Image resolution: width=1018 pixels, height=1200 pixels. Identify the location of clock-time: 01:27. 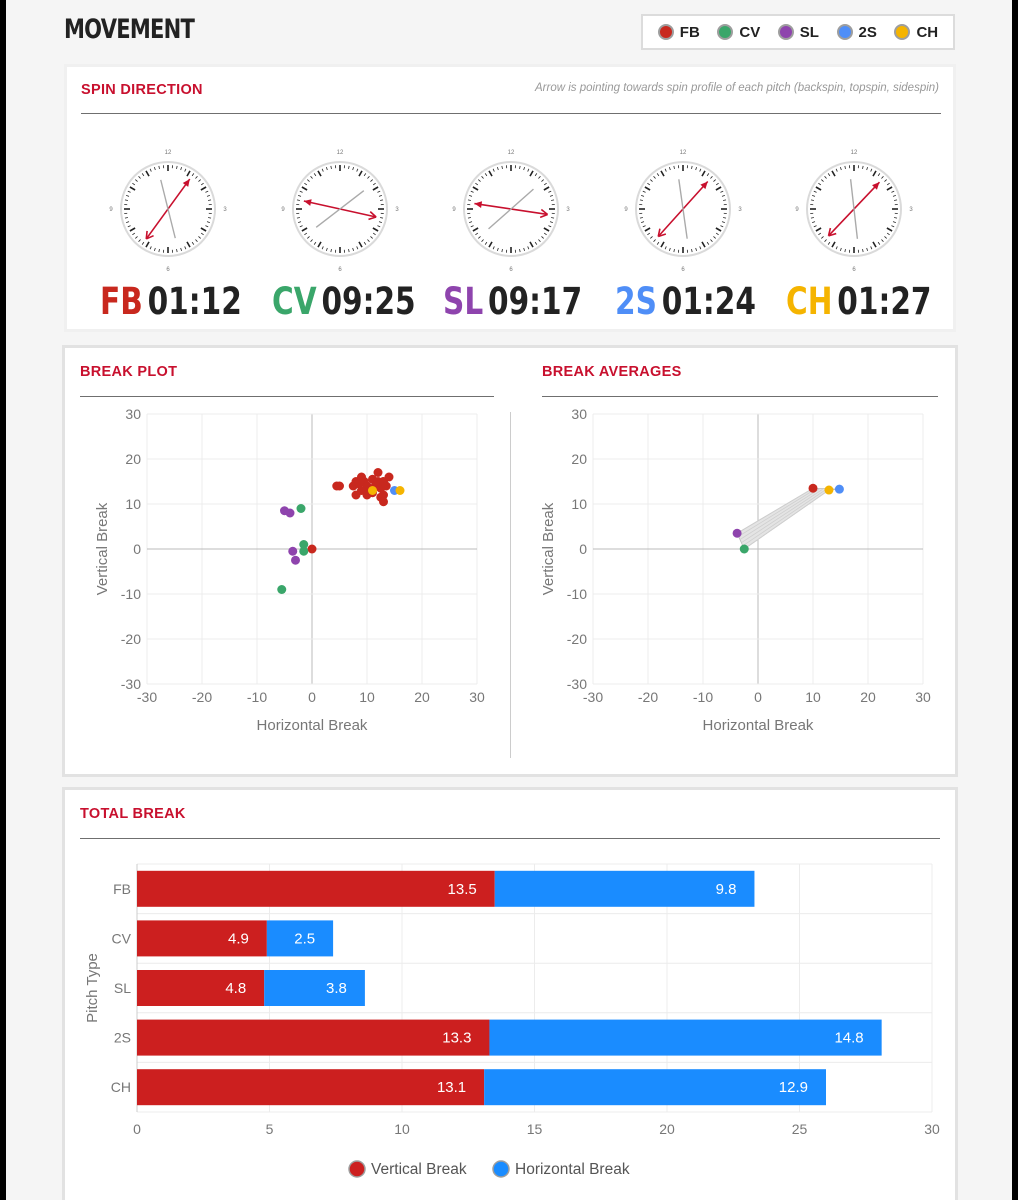
(884, 301).